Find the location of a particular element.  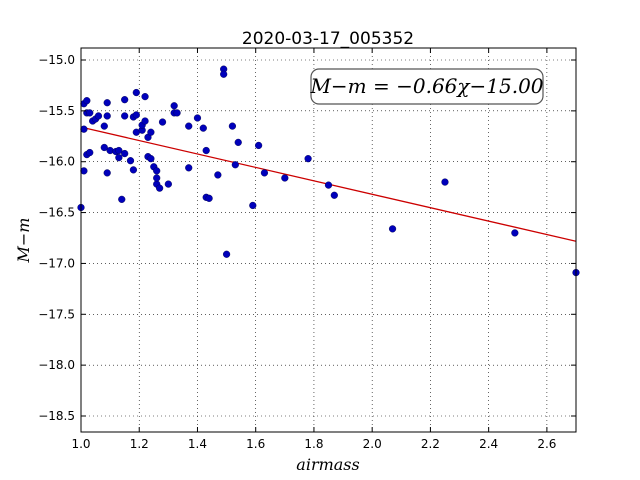

y-tick-label: −17.0 is located at coordinates (56, 263).